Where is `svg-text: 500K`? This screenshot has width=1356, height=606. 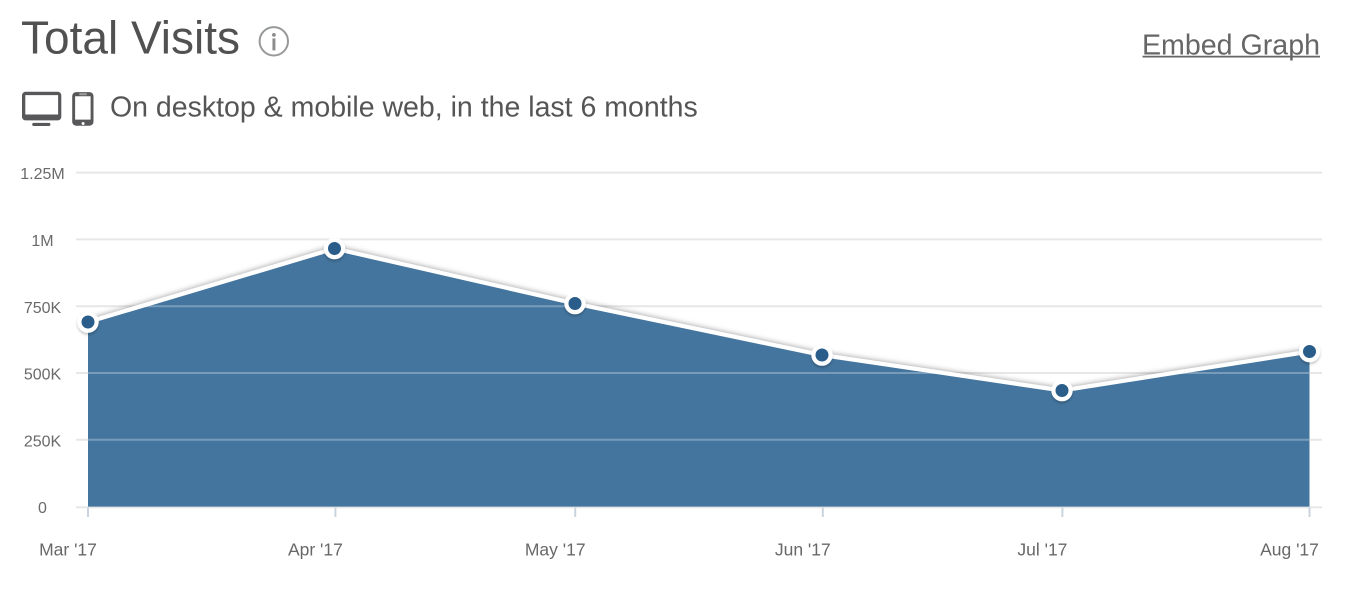
svg-text: 500K is located at coordinates (43, 375).